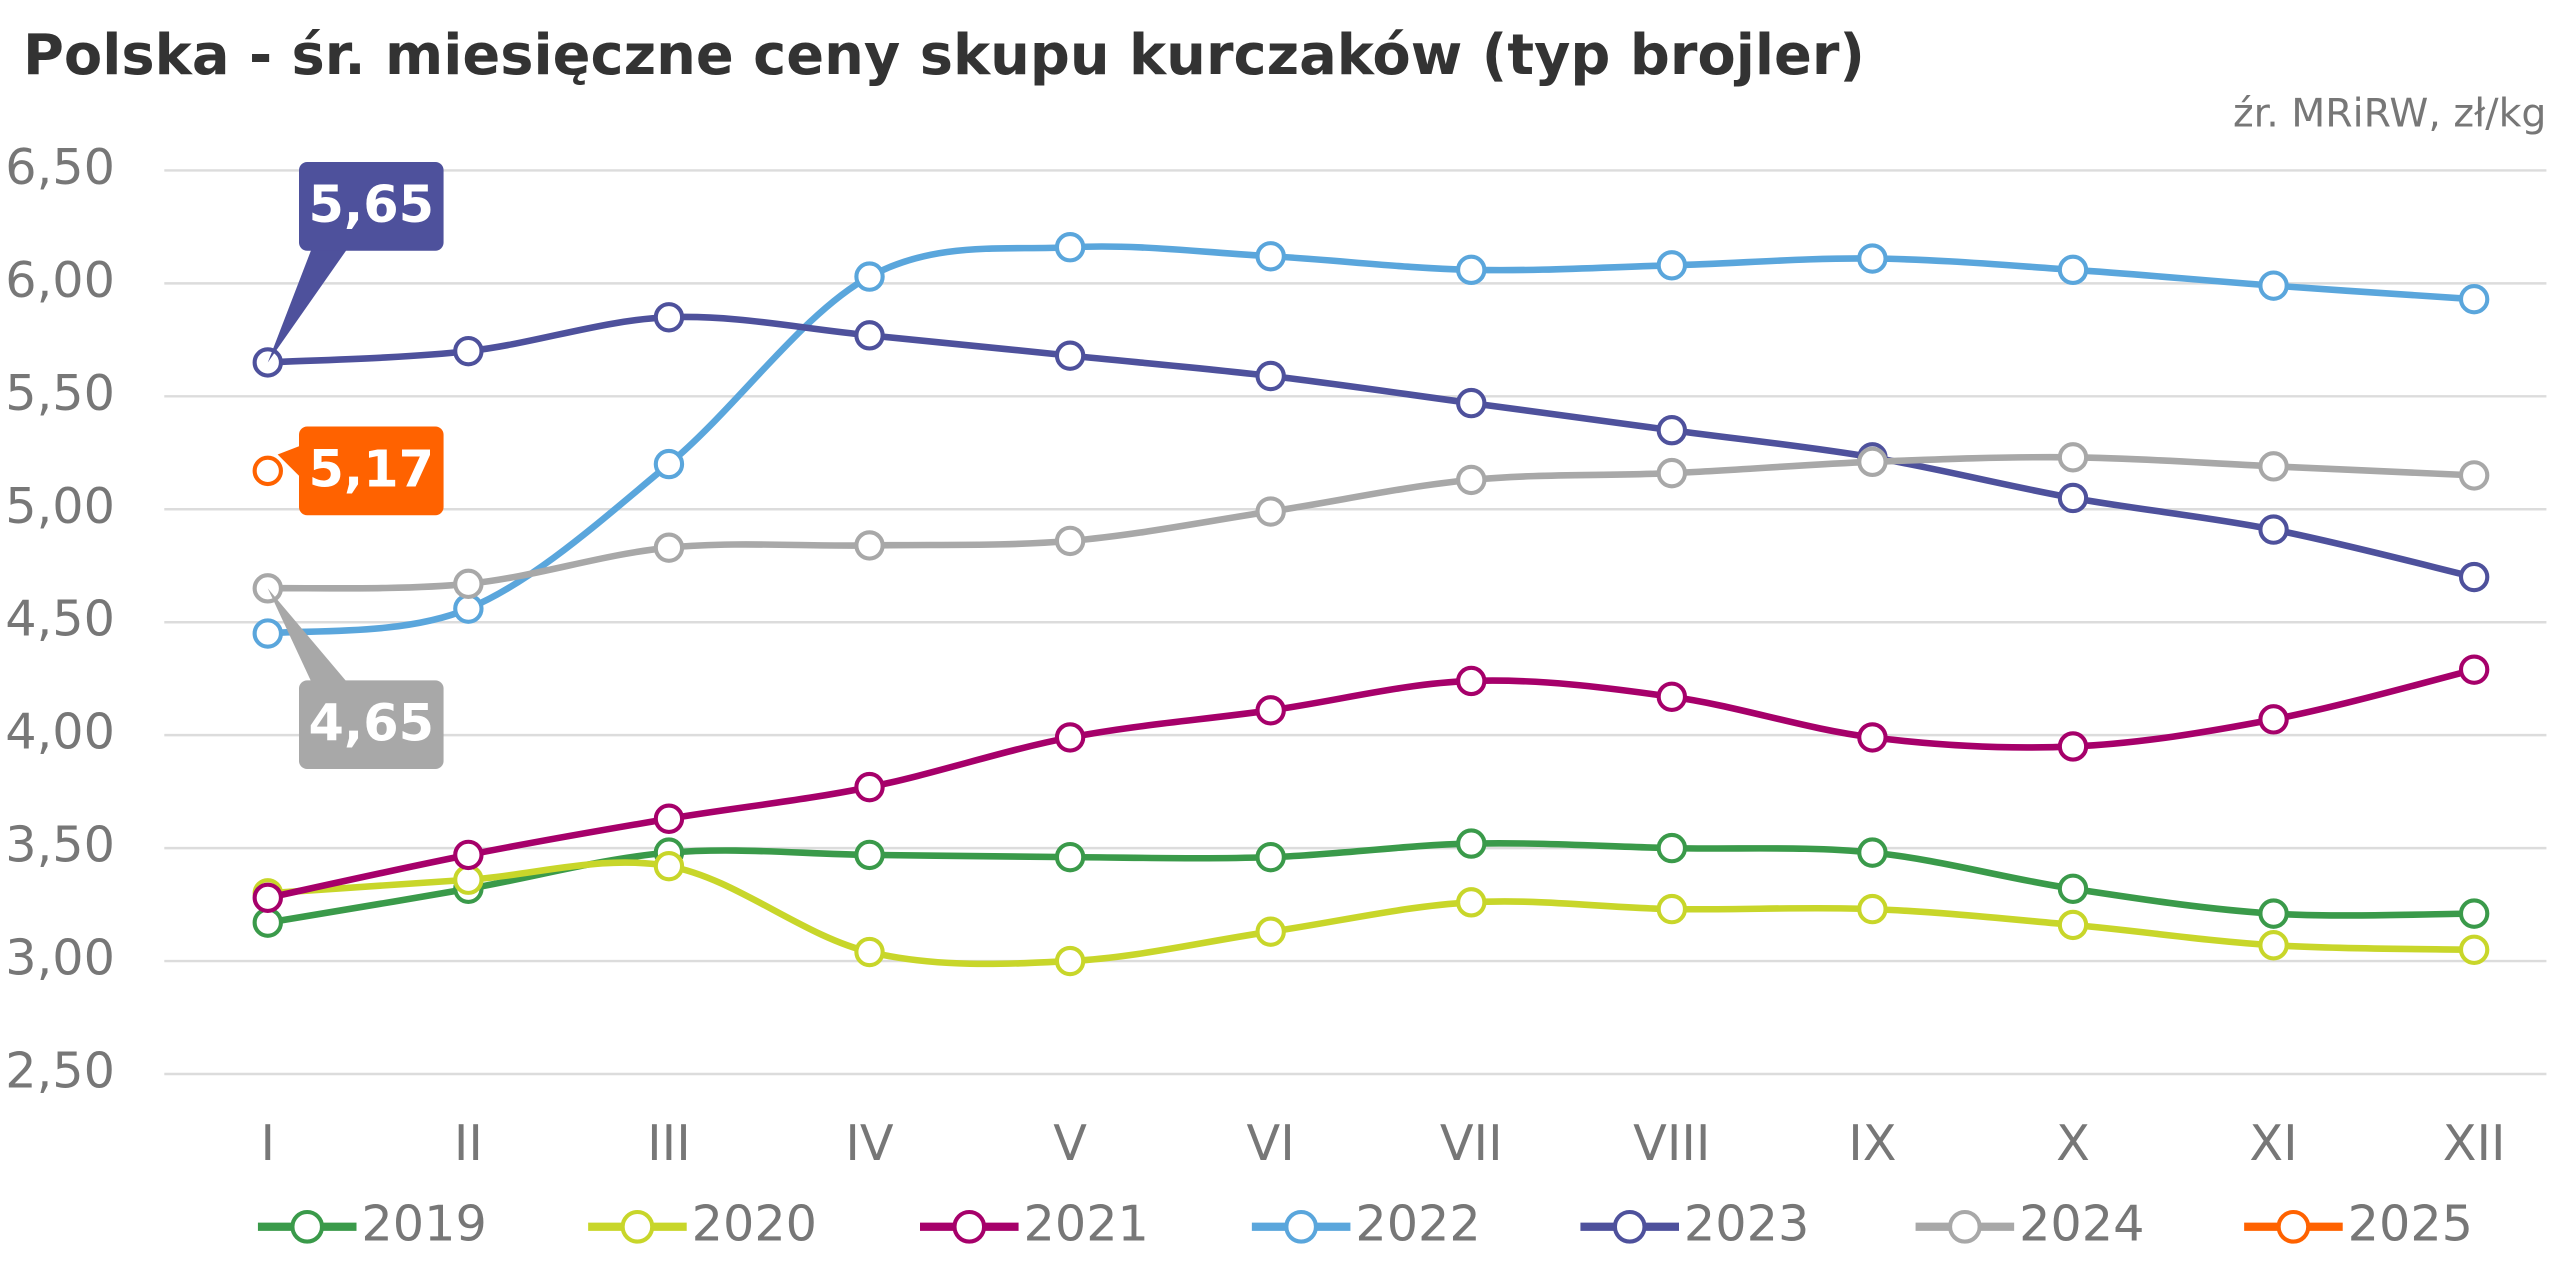 The image size is (2576, 1274). Describe the element at coordinates (423, 1223) in the screenshot. I see `legend-label: 2019` at that location.